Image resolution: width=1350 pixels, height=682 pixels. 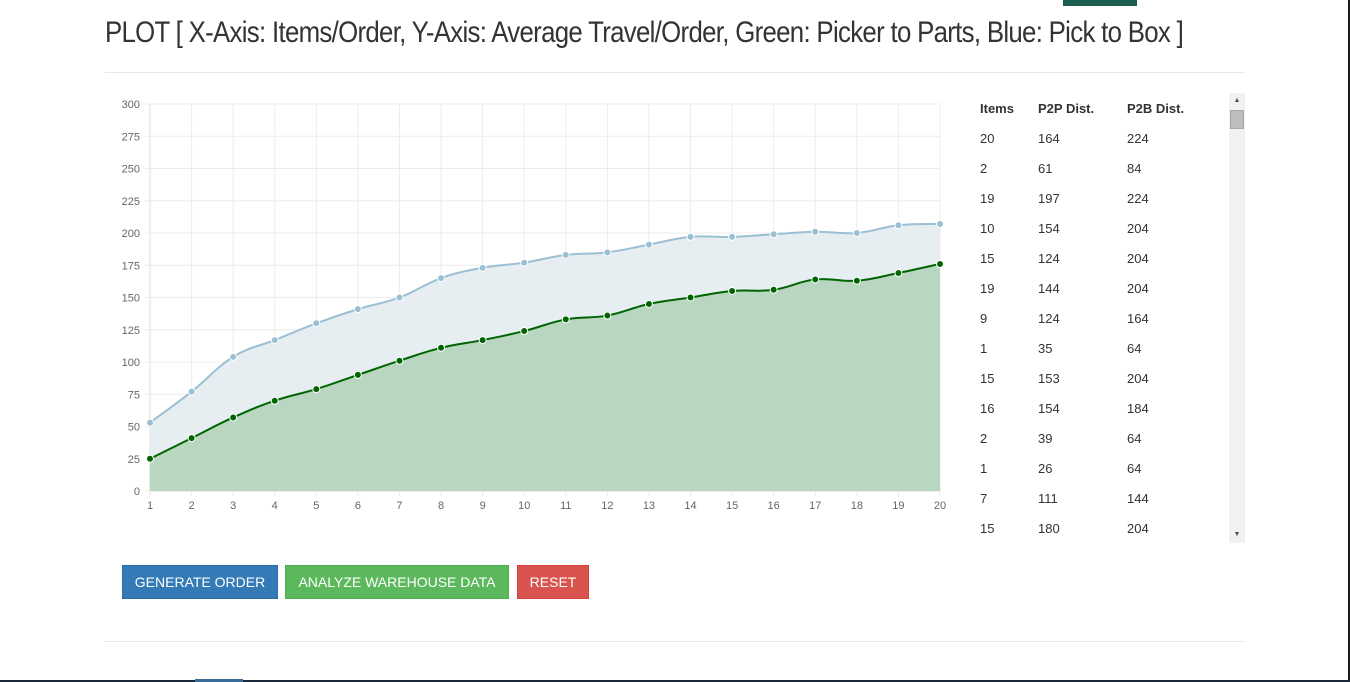 What do you see at coordinates (131, 170) in the screenshot?
I see `y-tick-label: 250` at bounding box center [131, 170].